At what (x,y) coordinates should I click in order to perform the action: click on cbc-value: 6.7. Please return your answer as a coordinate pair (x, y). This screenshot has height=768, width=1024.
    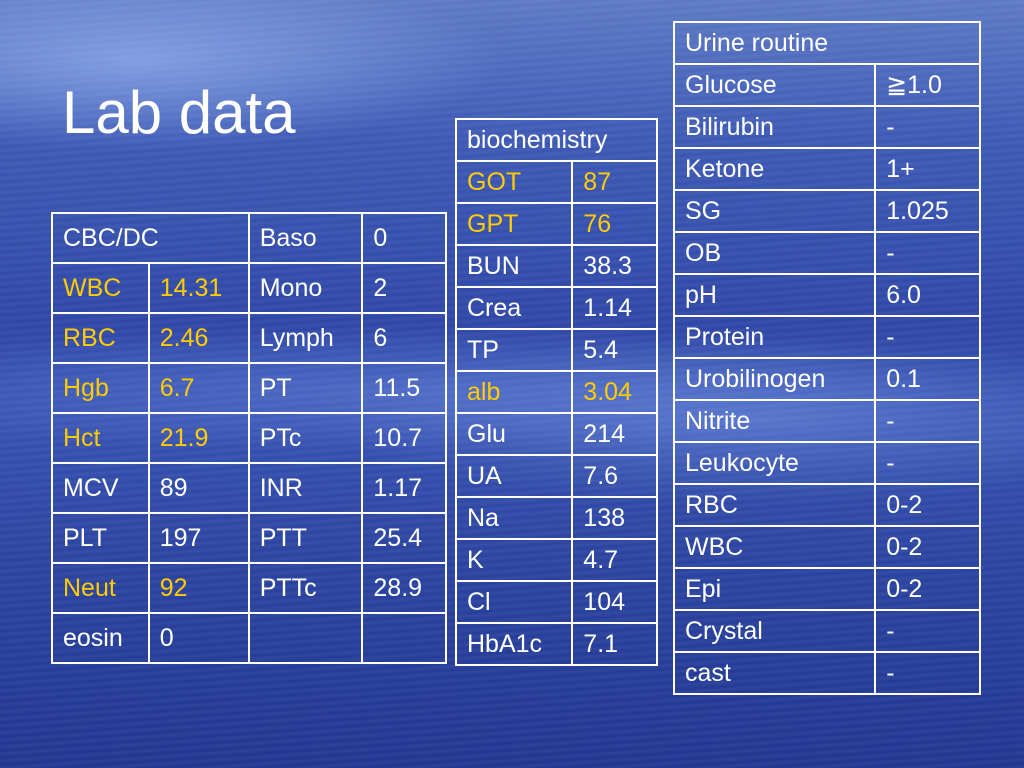
    Looking at the image, I should click on (198, 388).